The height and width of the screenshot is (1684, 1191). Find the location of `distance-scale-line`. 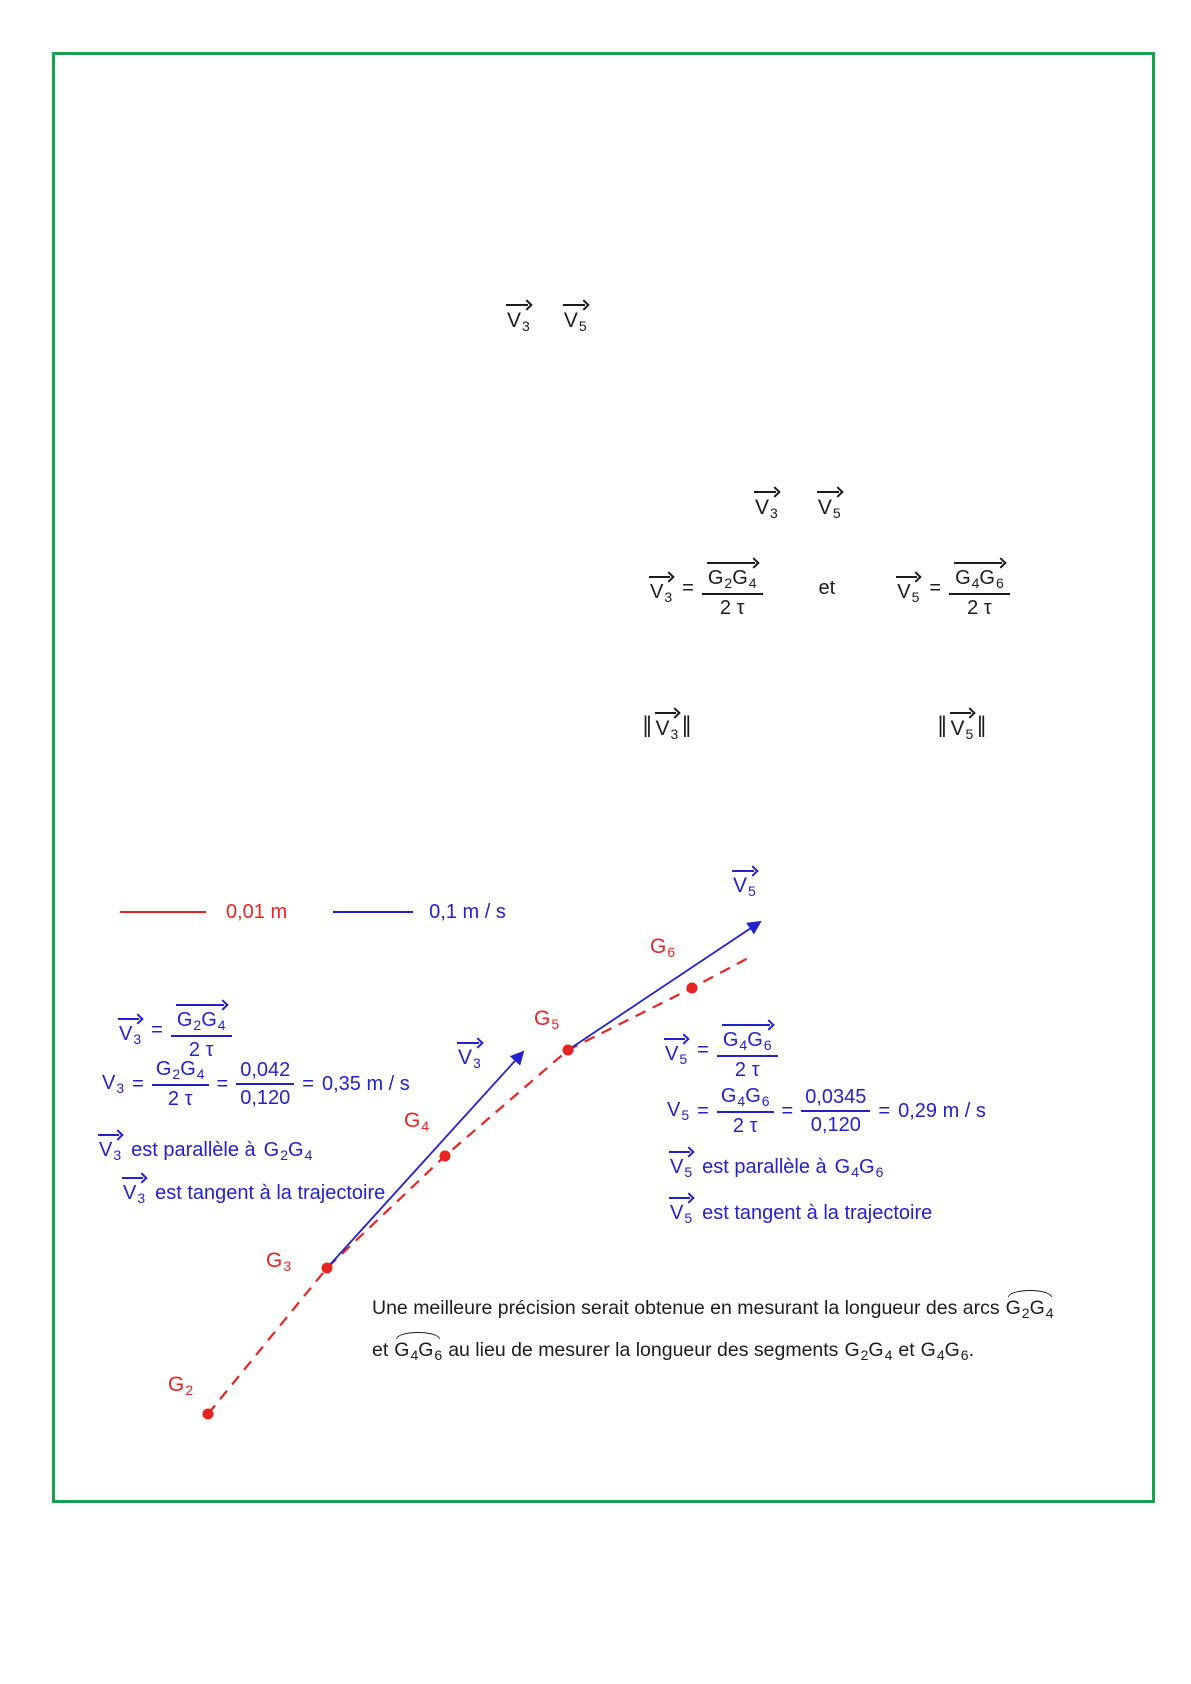

distance-scale-line is located at coordinates (163, 912).